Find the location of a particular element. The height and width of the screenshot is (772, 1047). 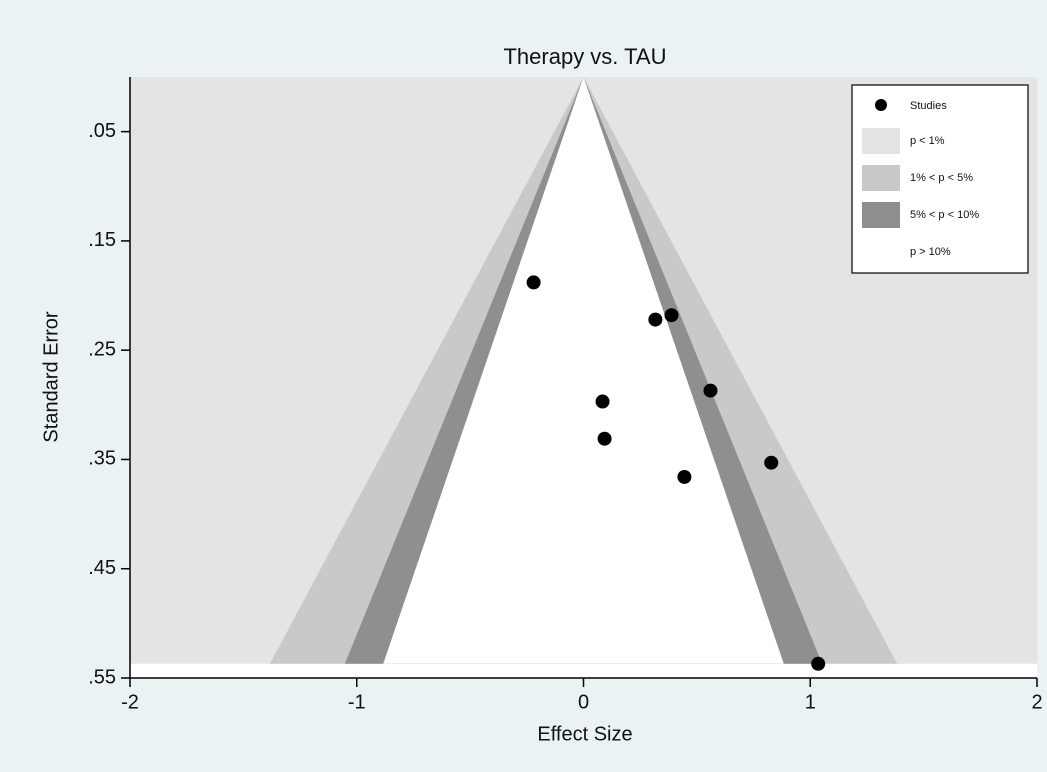

x-tick-label: 2 is located at coordinates (1036, 702).